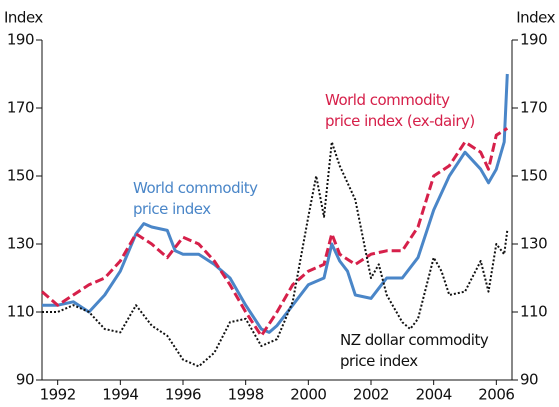 The width and height of the screenshot is (559, 407). Describe the element at coordinates (400, 121) in the screenshot. I see `series-label-line: price index (ex-dairy)` at that location.